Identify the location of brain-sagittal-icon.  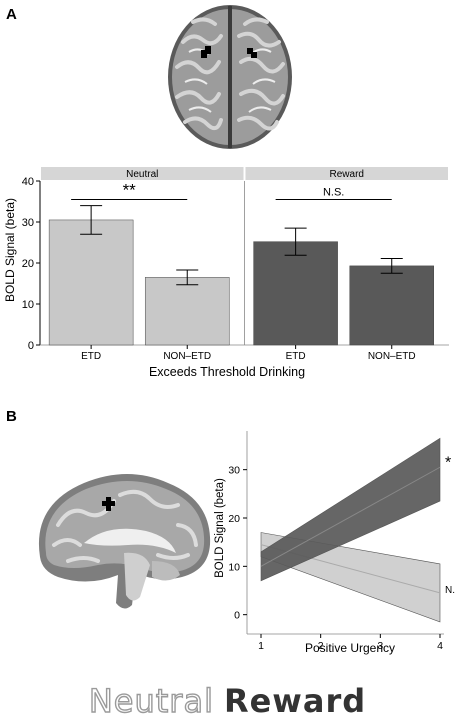
(124, 541).